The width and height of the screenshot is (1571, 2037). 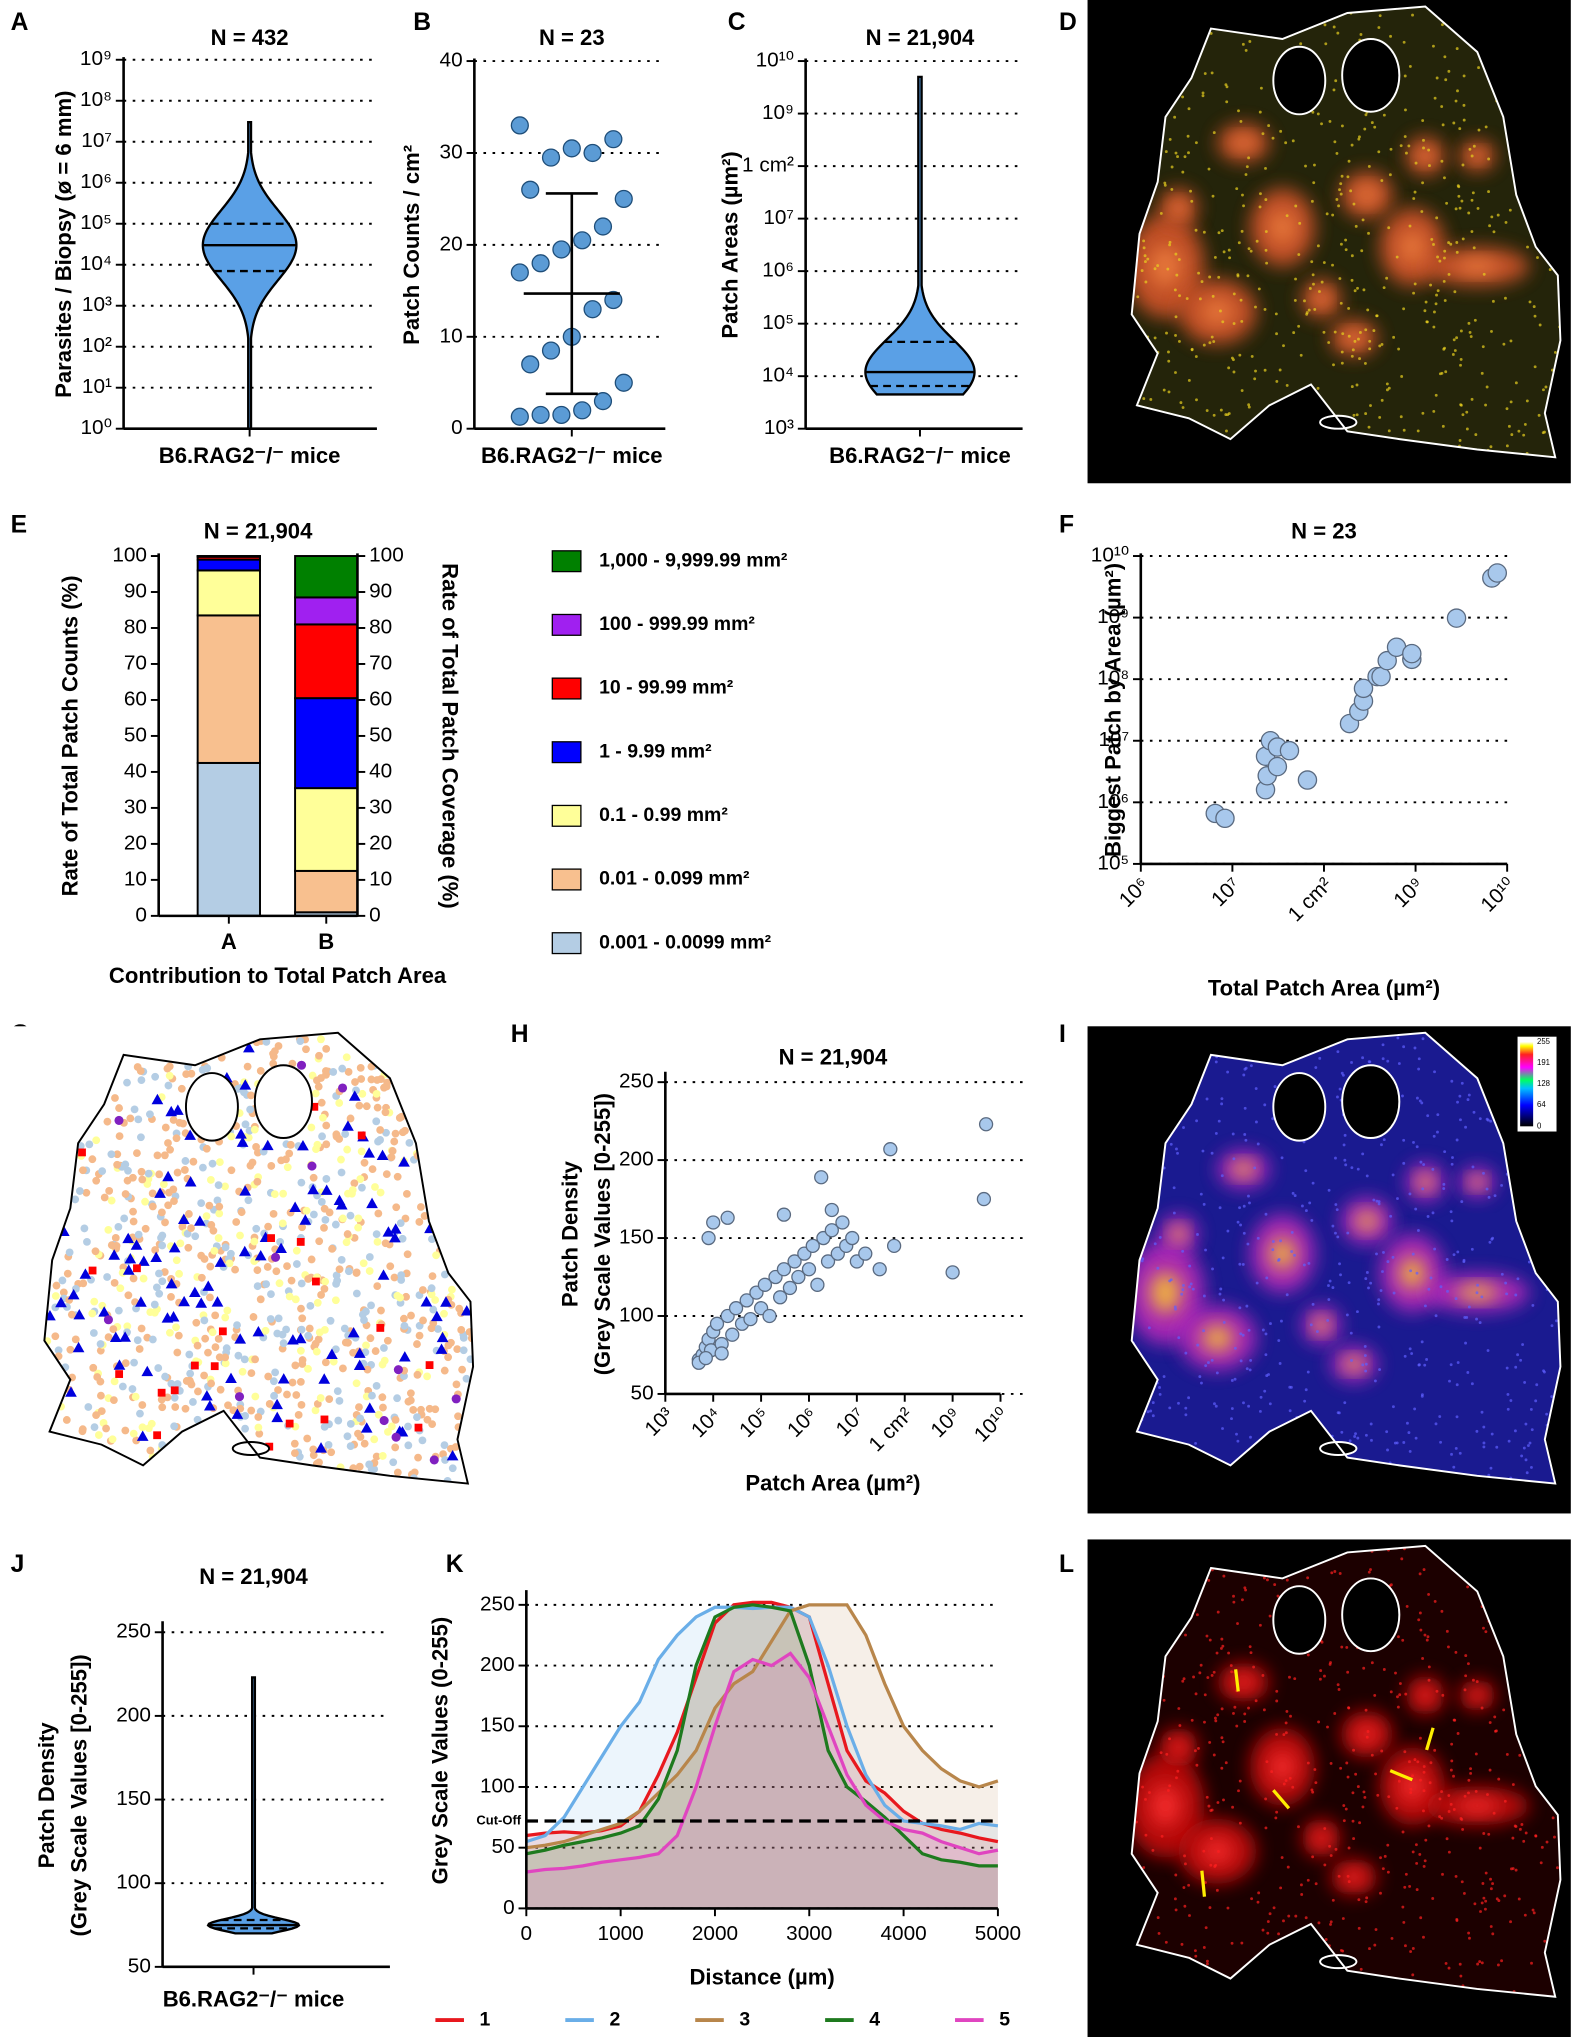 I want to click on colorbar-label: 255, so click(x=1543, y=1041).